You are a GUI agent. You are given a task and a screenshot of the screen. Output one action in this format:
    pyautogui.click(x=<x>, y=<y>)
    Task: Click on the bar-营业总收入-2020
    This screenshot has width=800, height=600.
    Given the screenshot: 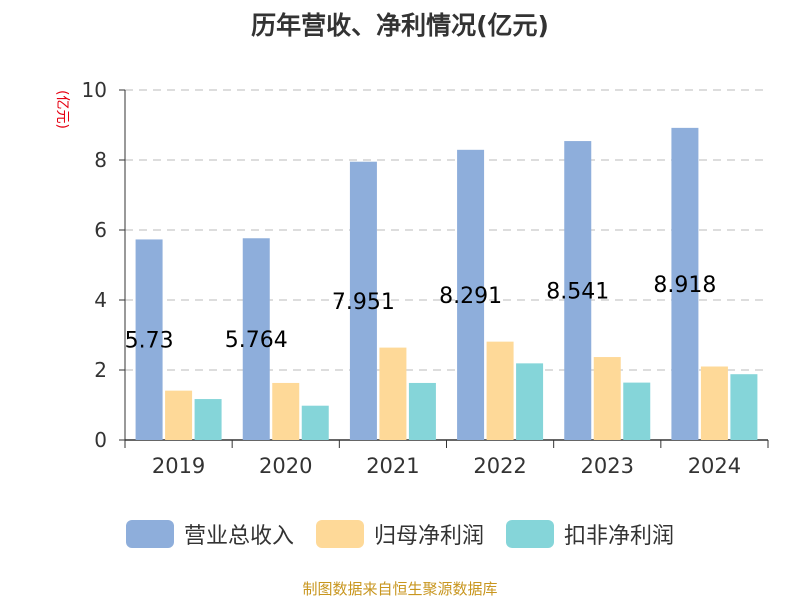 What is the action you would take?
    pyautogui.click(x=256, y=339)
    